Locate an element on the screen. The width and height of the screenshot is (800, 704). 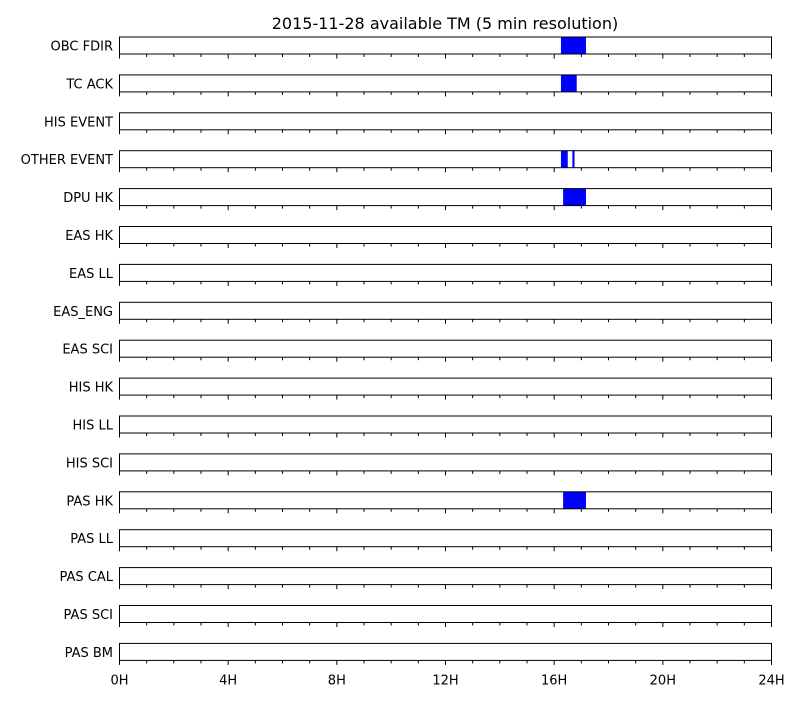
timeline-row-eas-ll: EAS LL is located at coordinates (420, 274).